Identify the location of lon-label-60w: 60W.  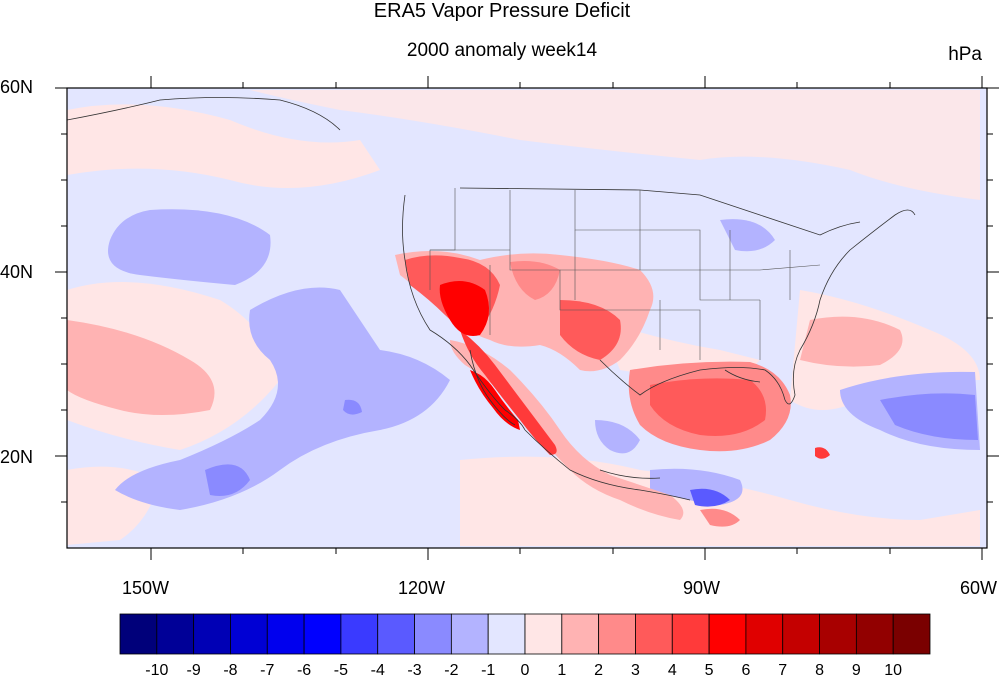
(979, 588).